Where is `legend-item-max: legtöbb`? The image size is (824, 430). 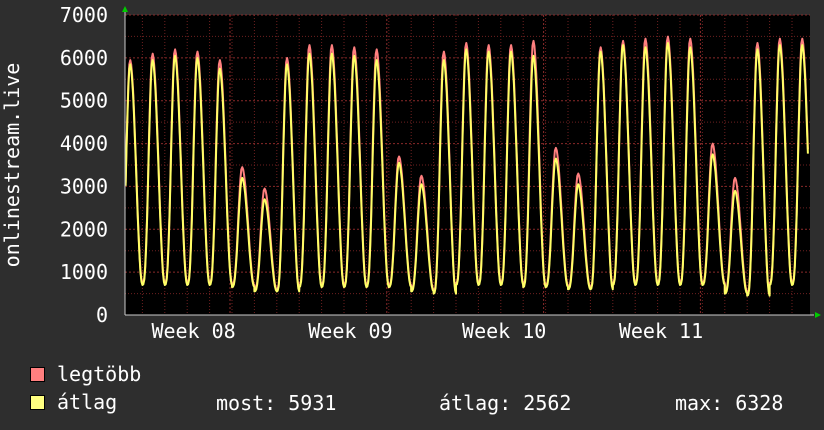
legend-item-max: legtöbb is located at coordinates (85, 374).